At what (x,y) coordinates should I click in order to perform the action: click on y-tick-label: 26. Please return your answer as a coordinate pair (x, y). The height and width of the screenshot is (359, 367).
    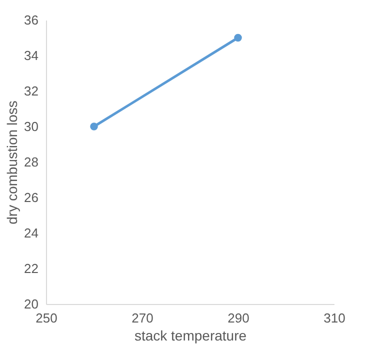
    Looking at the image, I should click on (31, 197).